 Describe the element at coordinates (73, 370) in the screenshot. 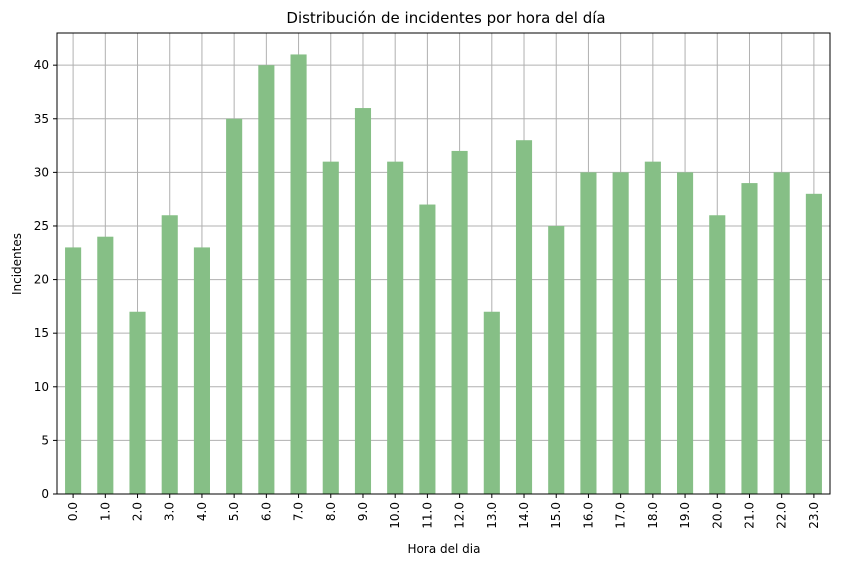

I see `bar-0.0` at that location.